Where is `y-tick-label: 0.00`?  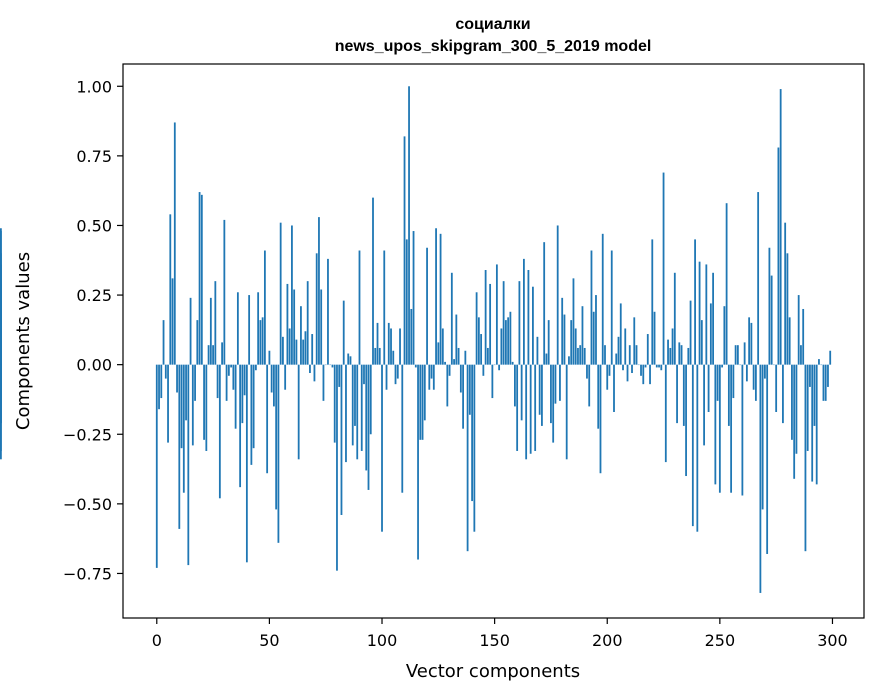 y-tick-label: 0.00 is located at coordinates (94, 365).